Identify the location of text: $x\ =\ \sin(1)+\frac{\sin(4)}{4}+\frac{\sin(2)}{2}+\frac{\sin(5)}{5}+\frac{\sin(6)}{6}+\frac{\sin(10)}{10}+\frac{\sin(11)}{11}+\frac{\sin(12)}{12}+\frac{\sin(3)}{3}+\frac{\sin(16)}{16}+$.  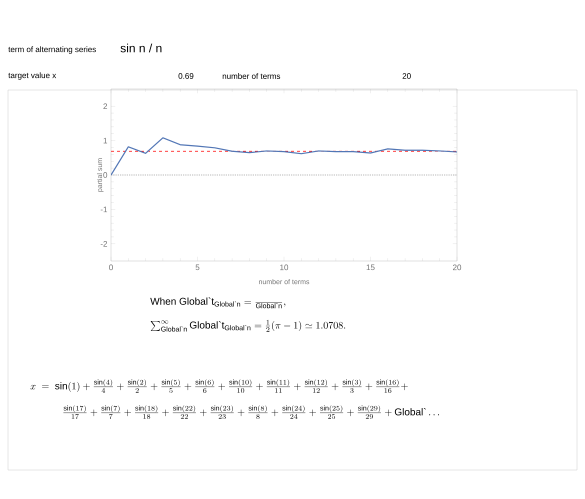
(219, 386).